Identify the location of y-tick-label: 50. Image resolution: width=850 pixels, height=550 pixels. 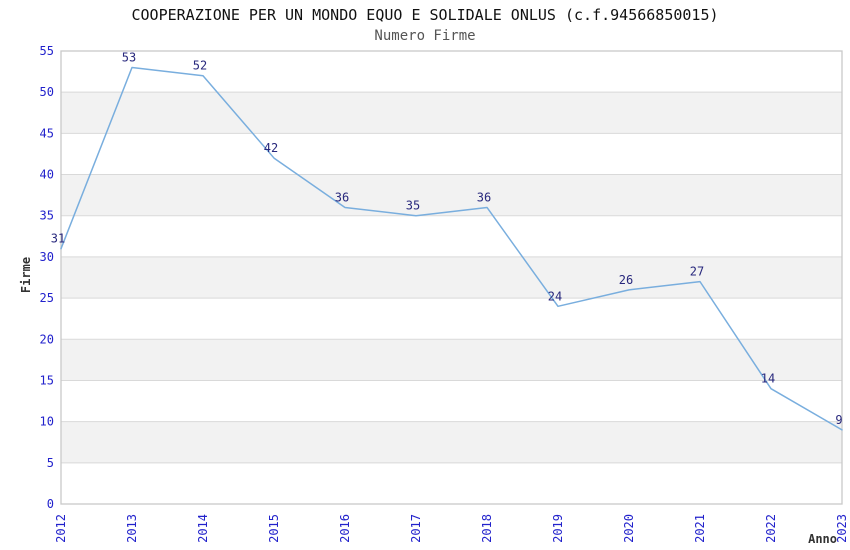
(47, 92).